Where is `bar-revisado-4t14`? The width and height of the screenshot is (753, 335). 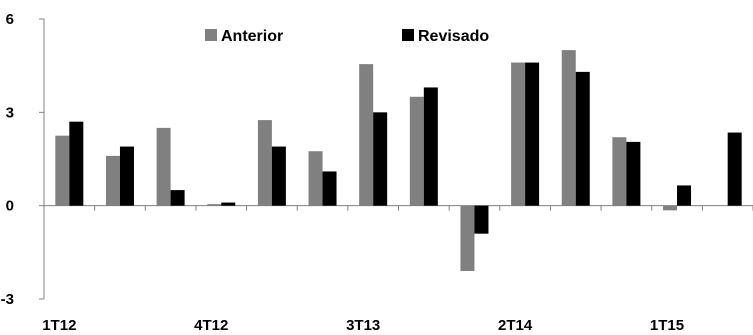
bar-revisado-4t14 is located at coordinates (633, 173).